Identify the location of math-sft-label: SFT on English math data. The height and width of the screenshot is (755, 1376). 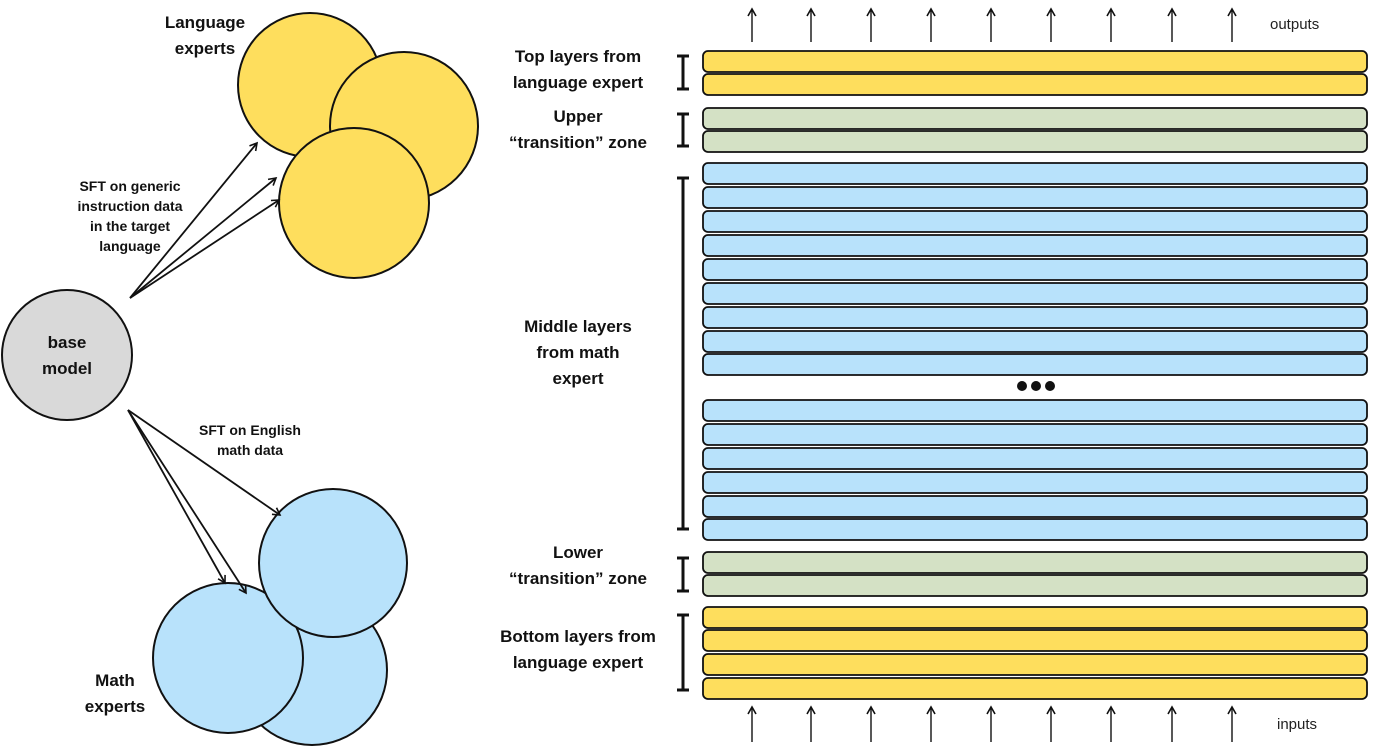
(250, 440).